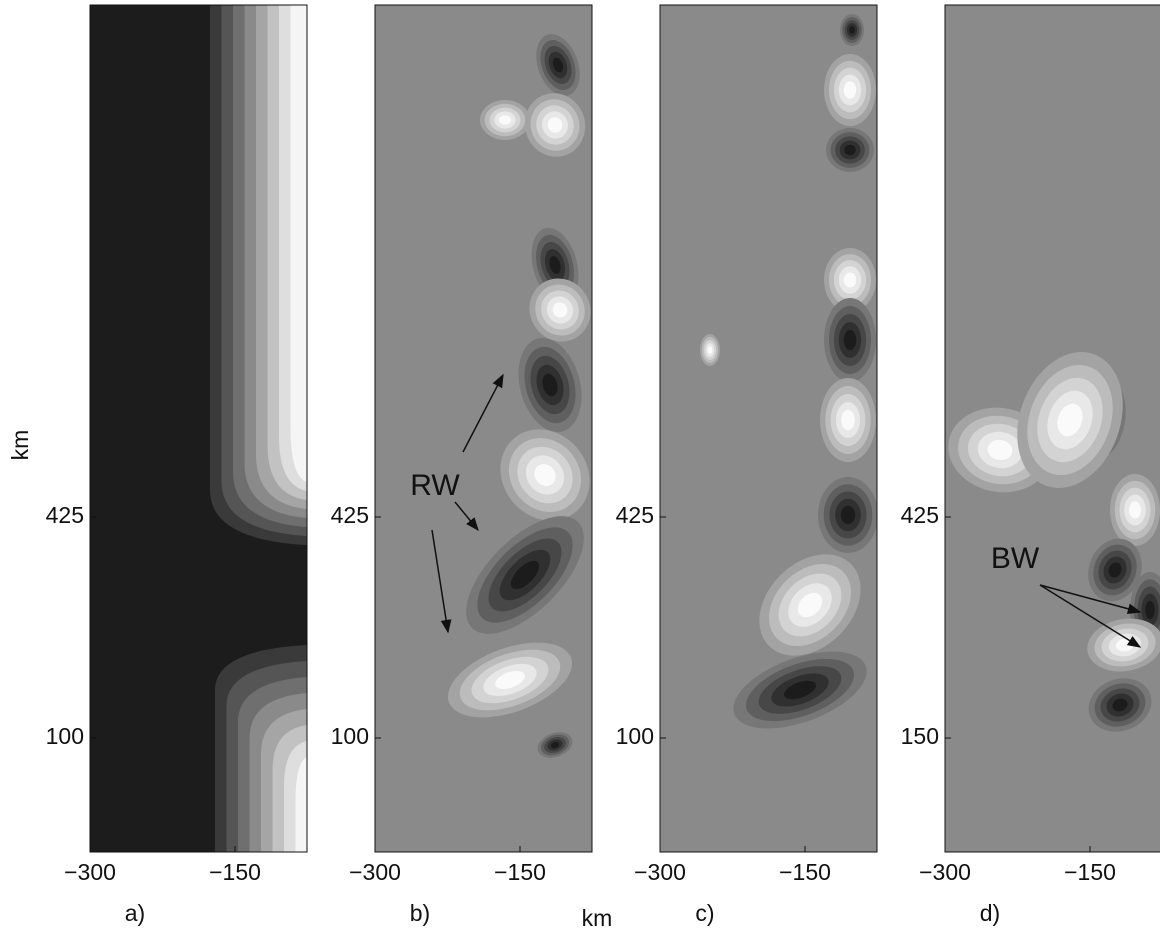  Describe the element at coordinates (420, 913) in the screenshot. I see `panel-label: b)` at that location.